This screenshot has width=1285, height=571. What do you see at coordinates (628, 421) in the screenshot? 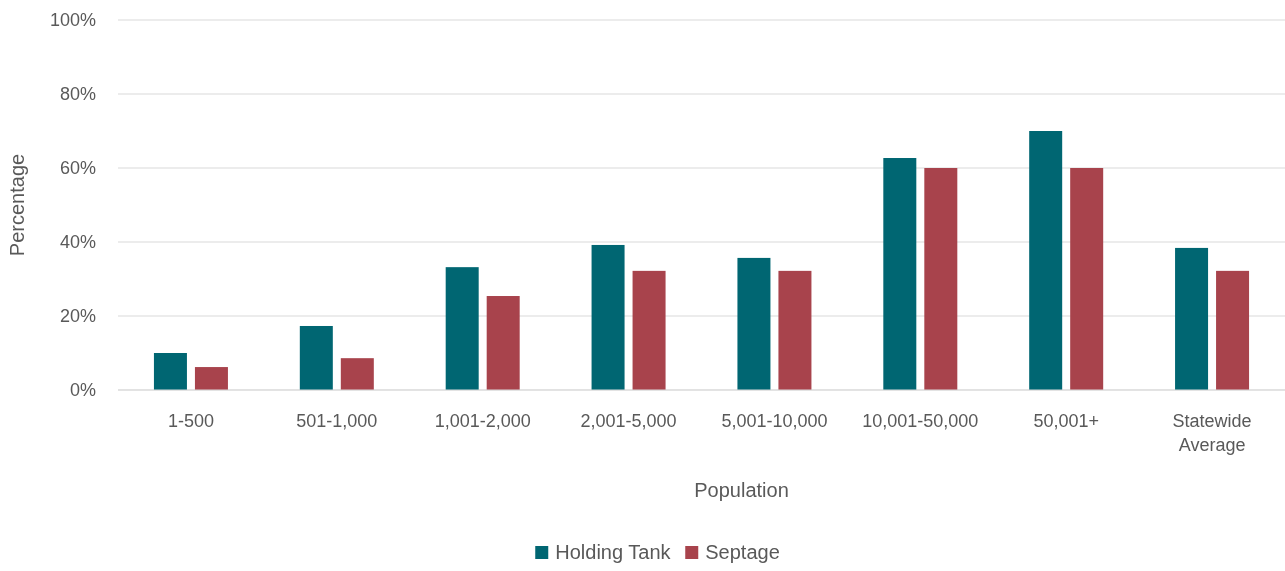
I see `x-tick-label: 2,001-5,000` at bounding box center [628, 421].